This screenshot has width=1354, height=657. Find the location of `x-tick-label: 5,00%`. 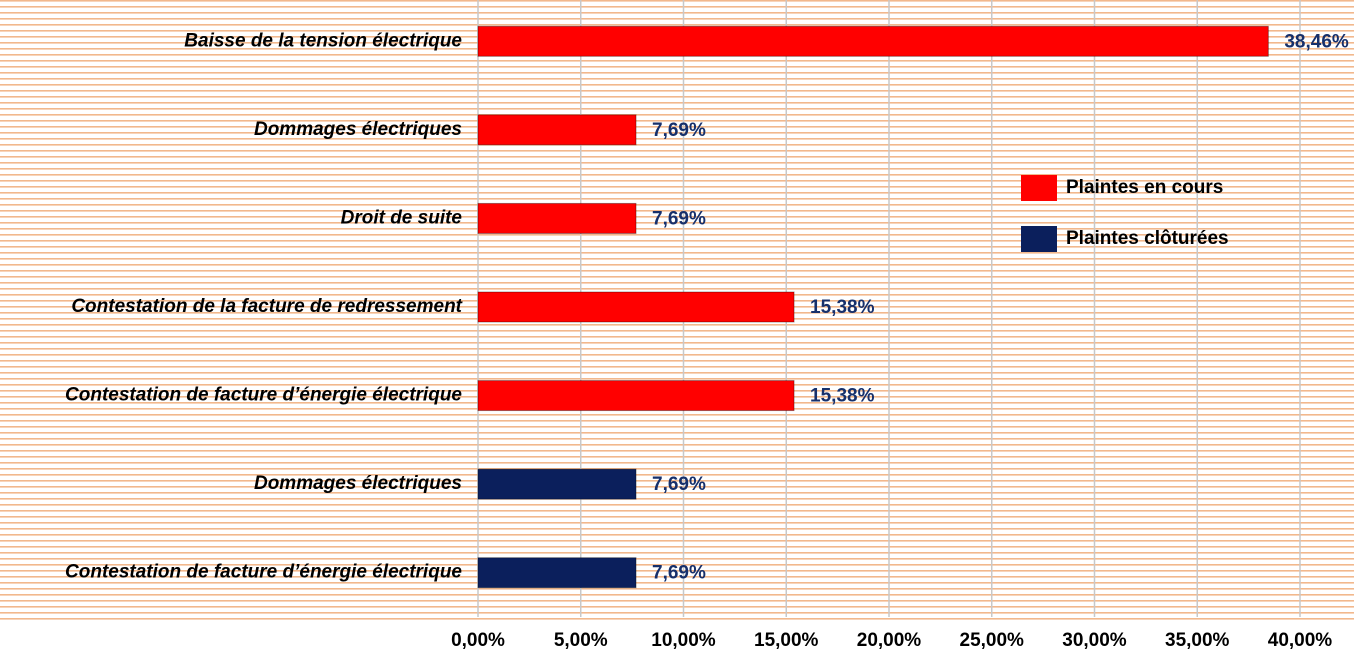

x-tick-label: 5,00% is located at coordinates (581, 640).